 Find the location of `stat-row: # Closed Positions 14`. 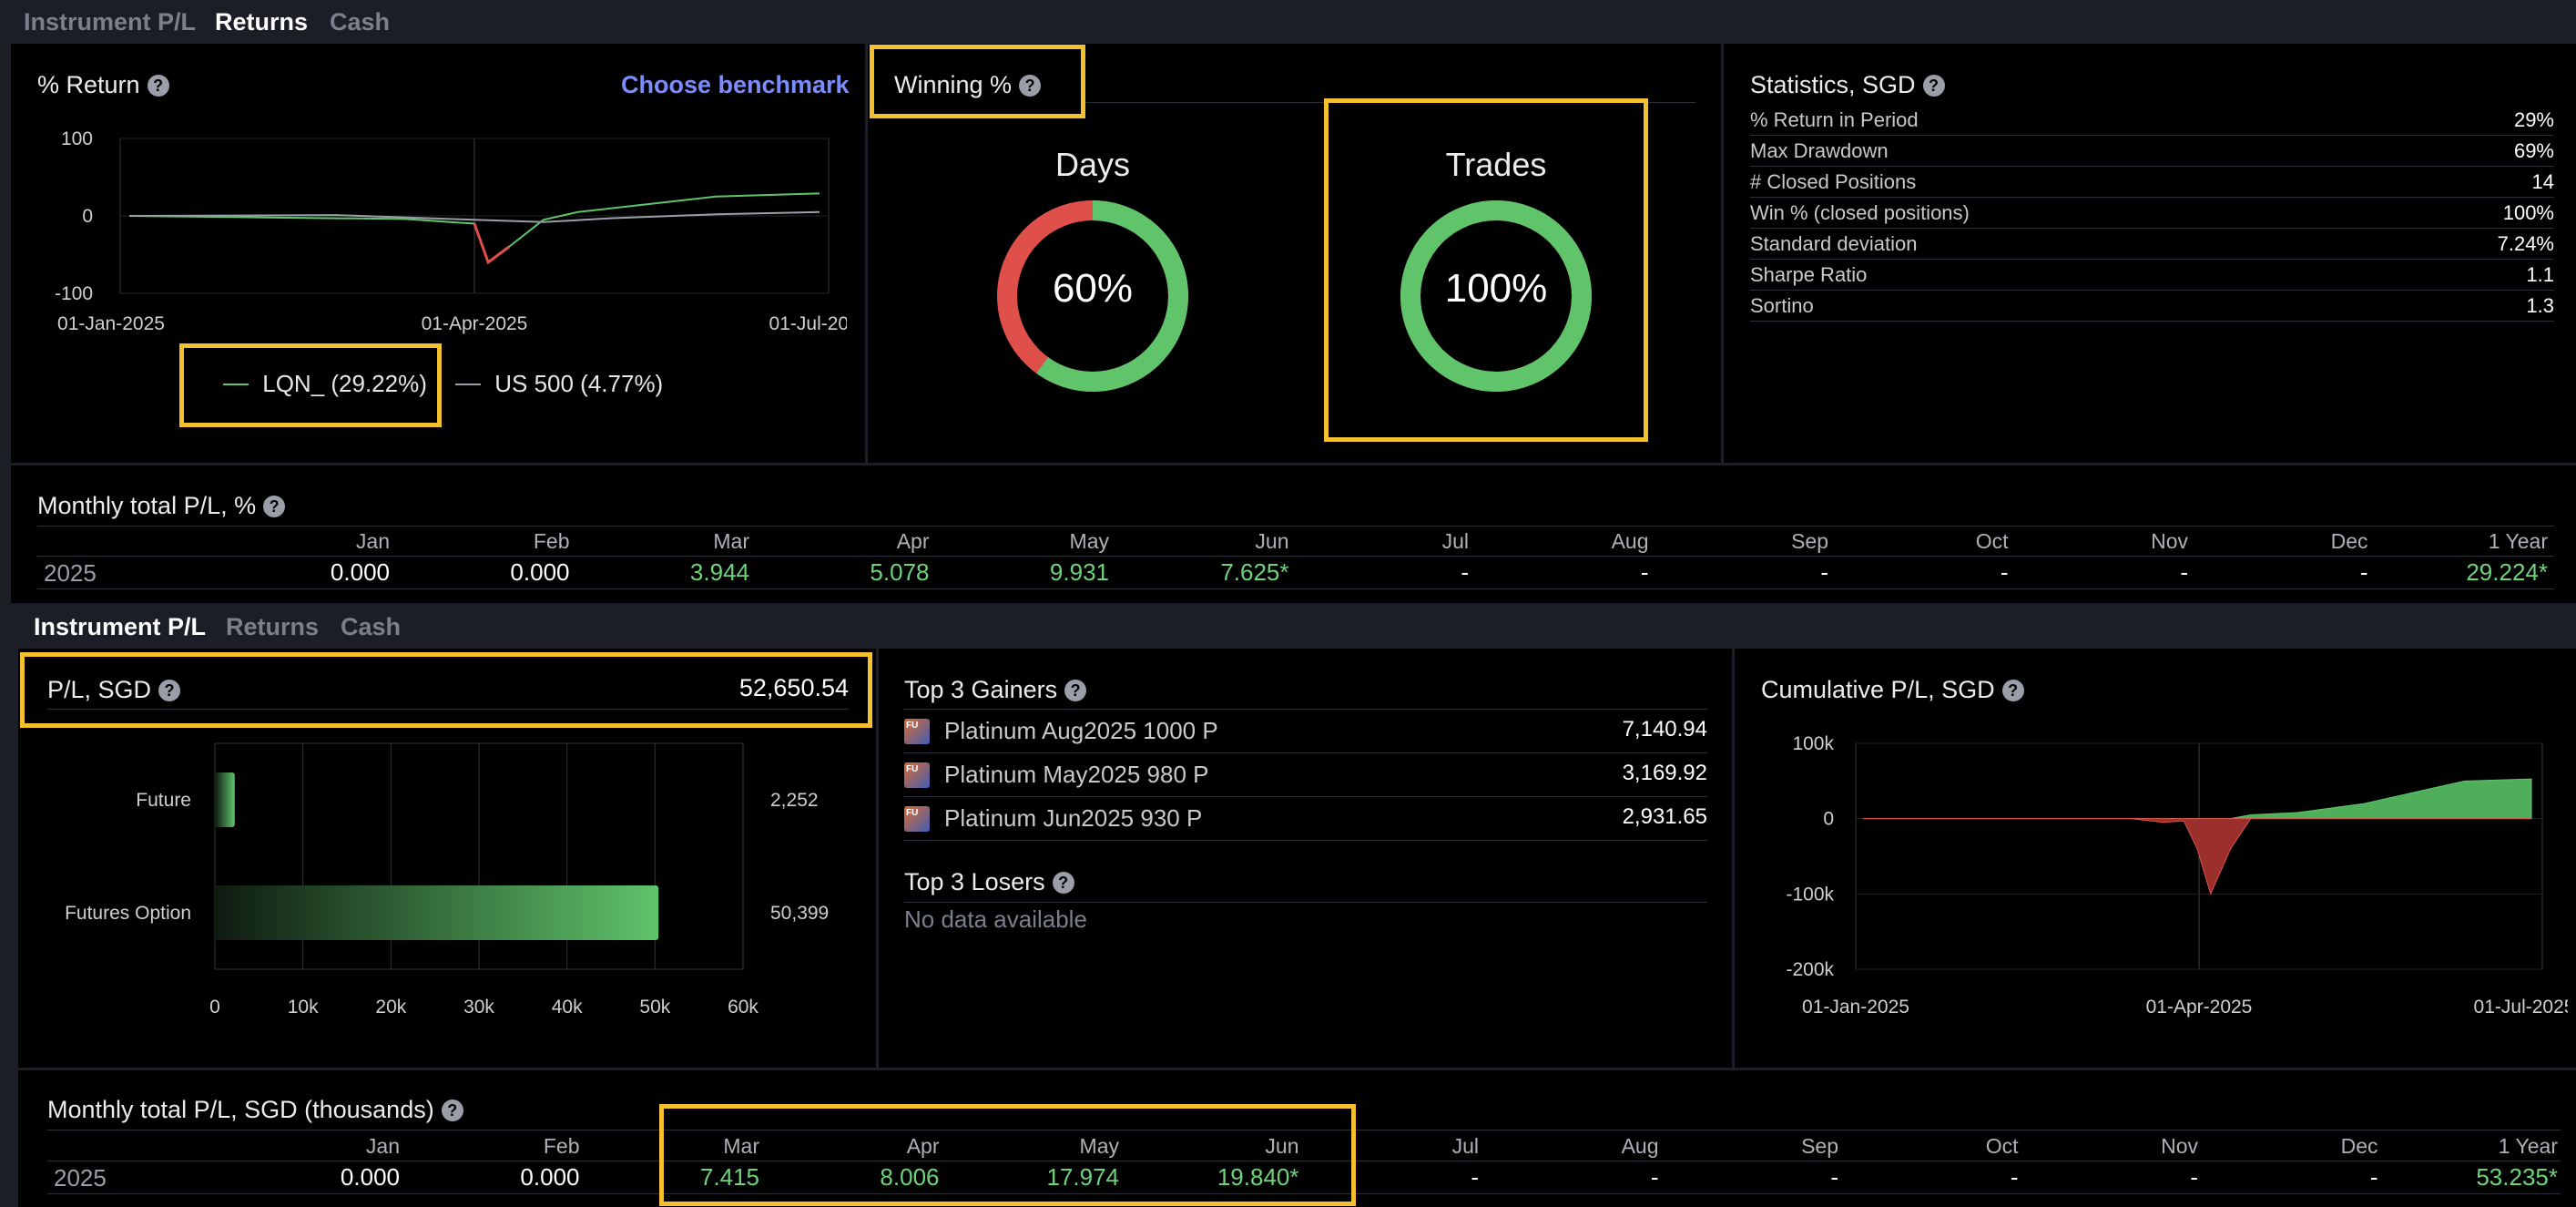

stat-row: # Closed Positions 14 is located at coordinates (2152, 182).